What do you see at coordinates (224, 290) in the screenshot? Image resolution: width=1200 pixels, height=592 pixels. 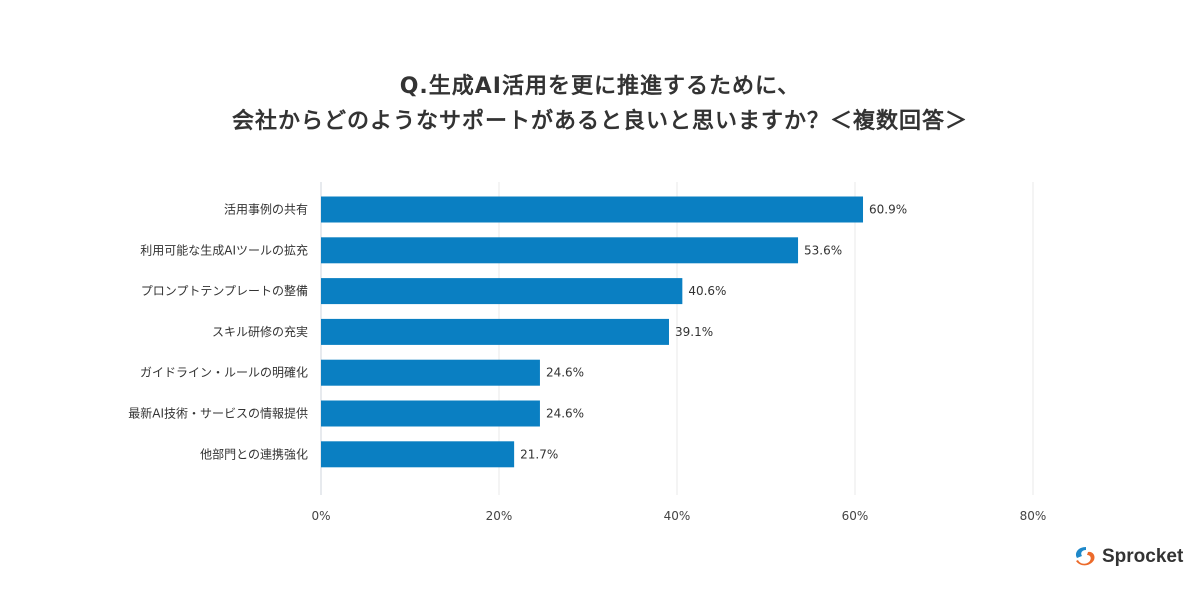 I see `category-label: プロンプトテンプレートの整備` at bounding box center [224, 290].